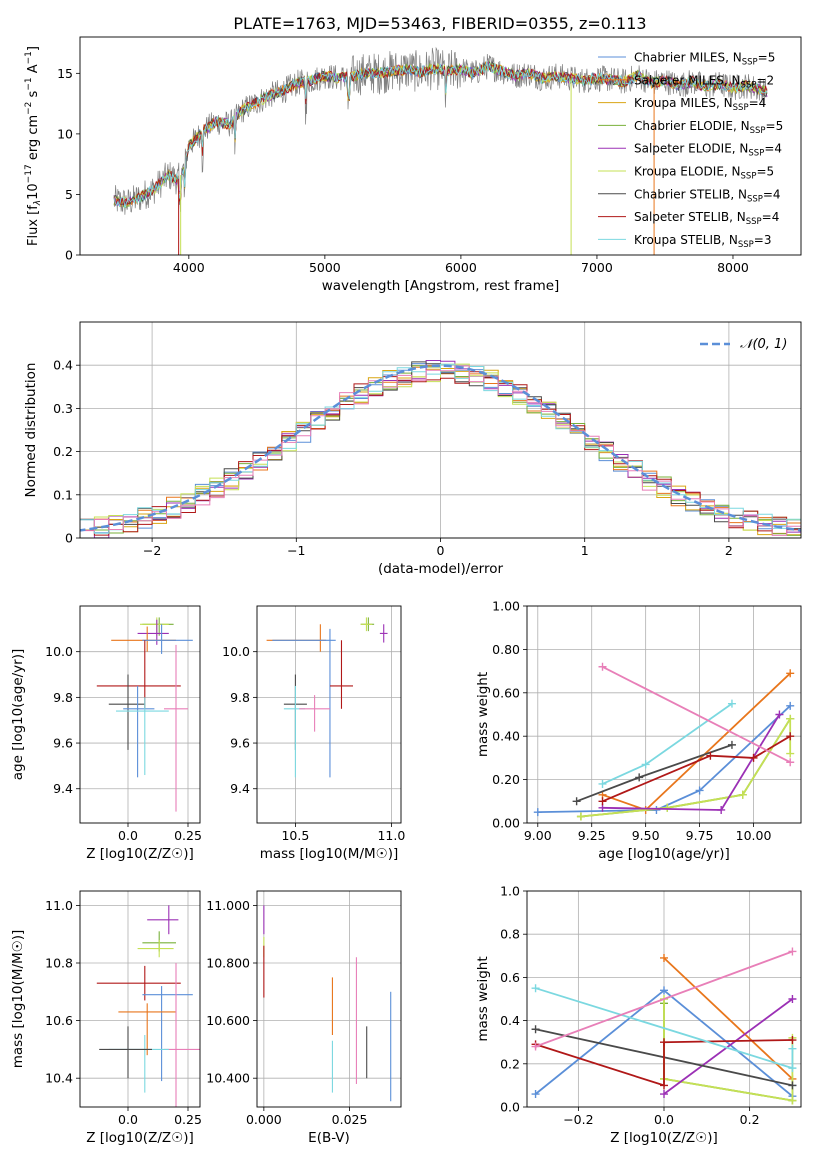 Image resolution: width=819 pixels, height=1170 pixels. What do you see at coordinates (295, 835) in the screenshot?
I see `x-tick-label: 10.5` at bounding box center [295, 835].